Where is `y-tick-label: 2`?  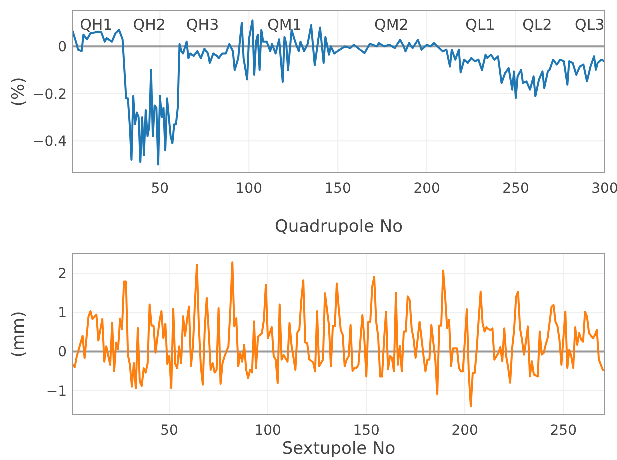 y-tick-label: 2 is located at coordinates (62, 274).